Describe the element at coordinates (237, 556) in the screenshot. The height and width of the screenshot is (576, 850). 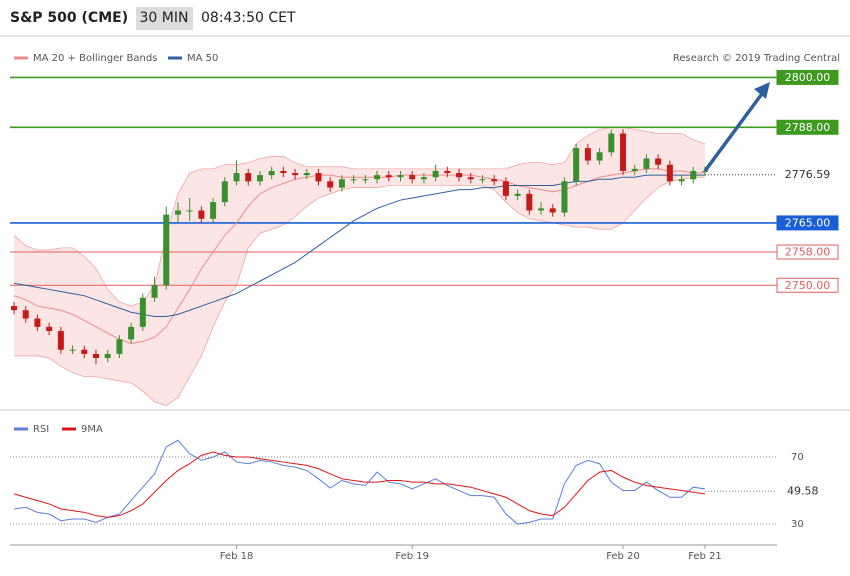
I see `x-tick-label: Feb 18` at that location.